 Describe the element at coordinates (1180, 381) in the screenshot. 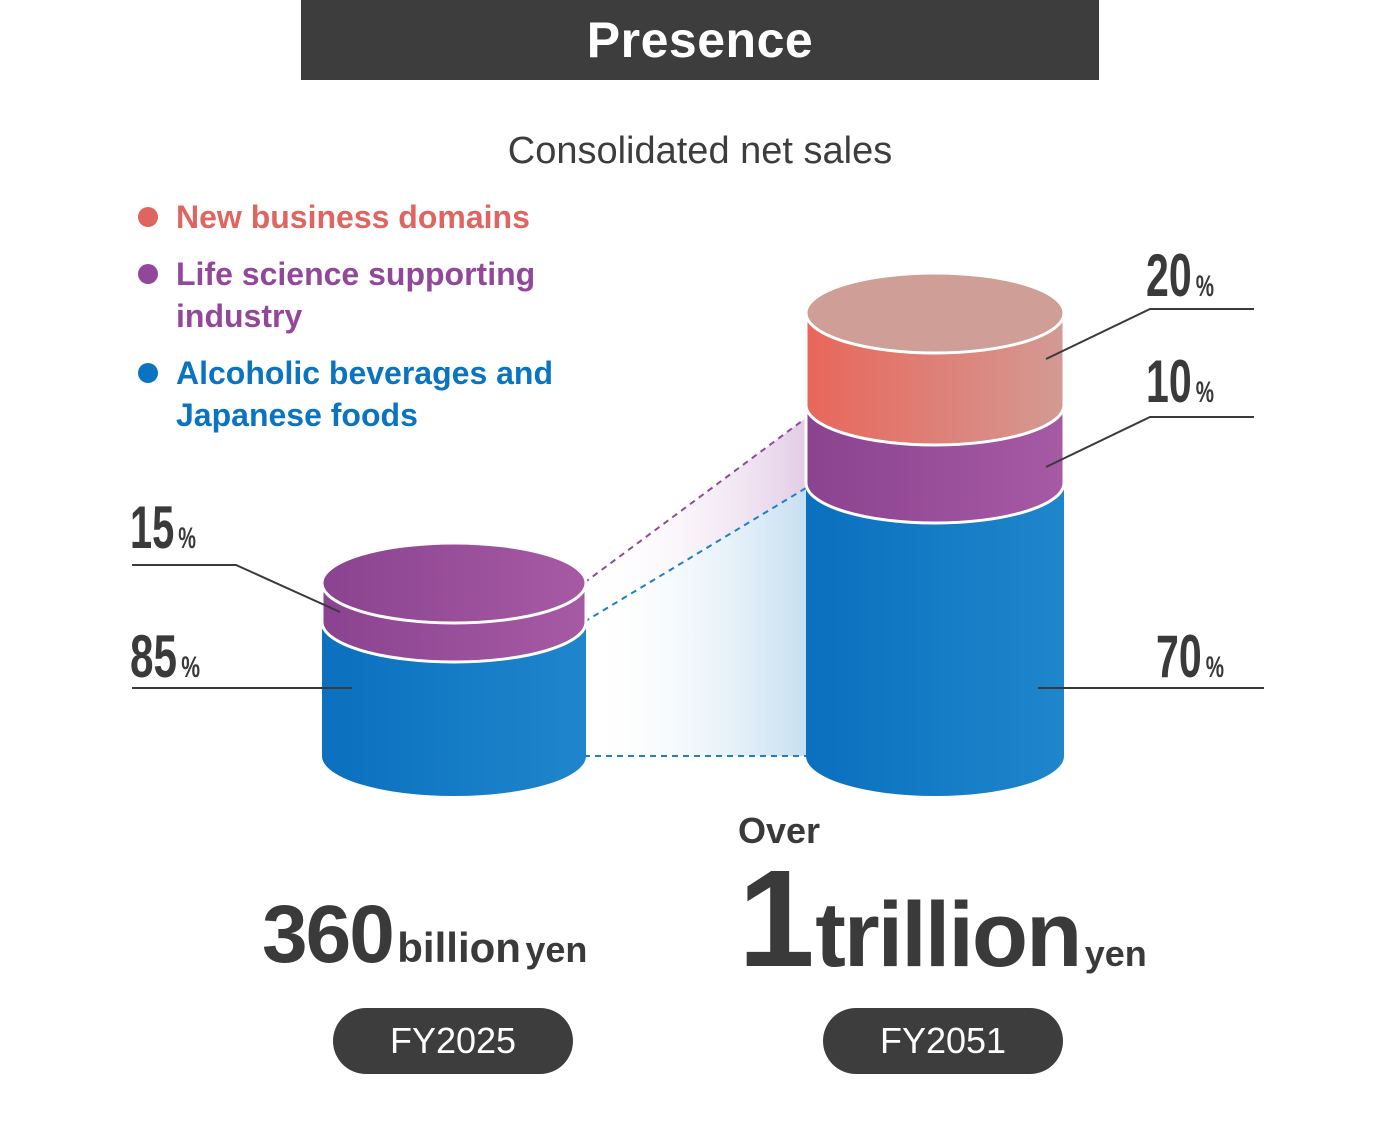

I see `data-label-fy2051-mid: 10%` at that location.